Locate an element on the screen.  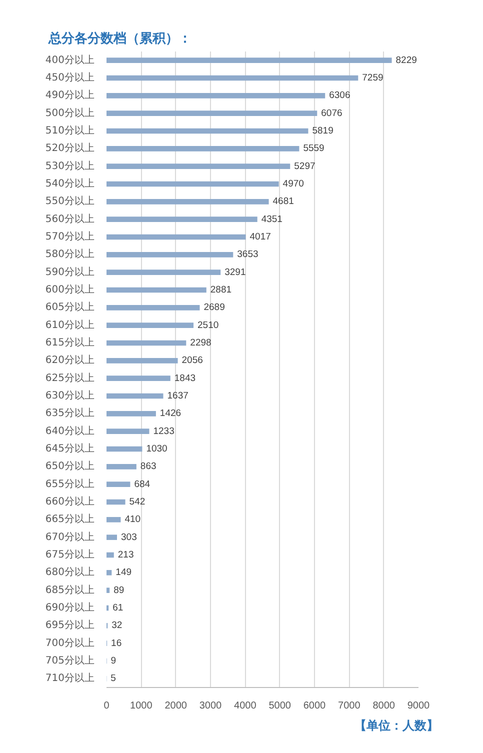
data-label: 3291 is located at coordinates (235, 272).